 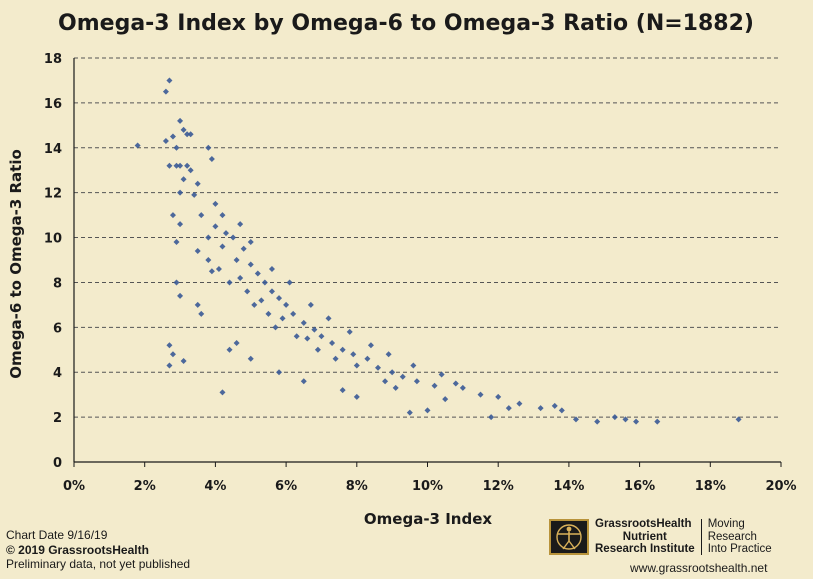 I want to click on preliminary-note: Preliminary data, not yet published, so click(x=98, y=564).